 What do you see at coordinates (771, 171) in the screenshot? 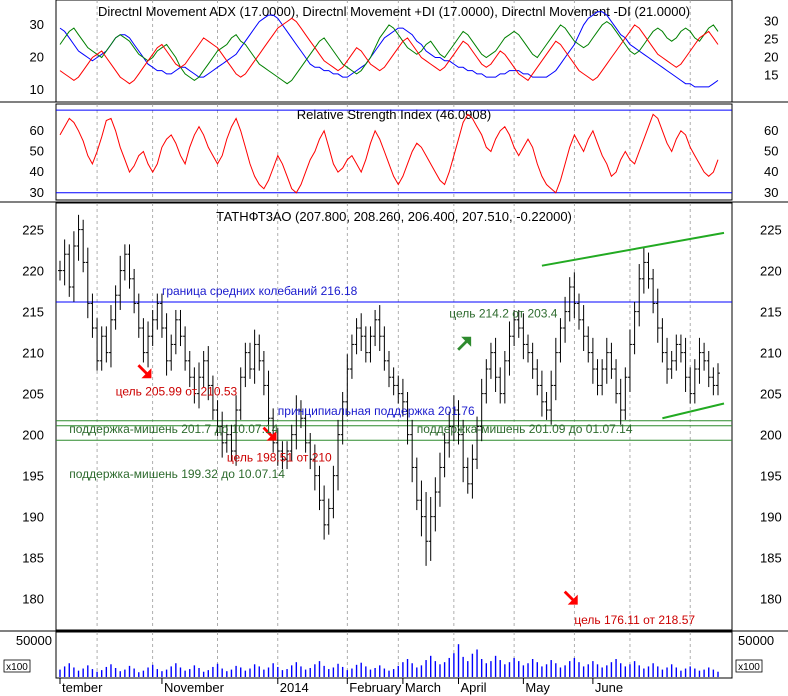
I see `rsi-right-tick-label: 40` at bounding box center [771, 171].